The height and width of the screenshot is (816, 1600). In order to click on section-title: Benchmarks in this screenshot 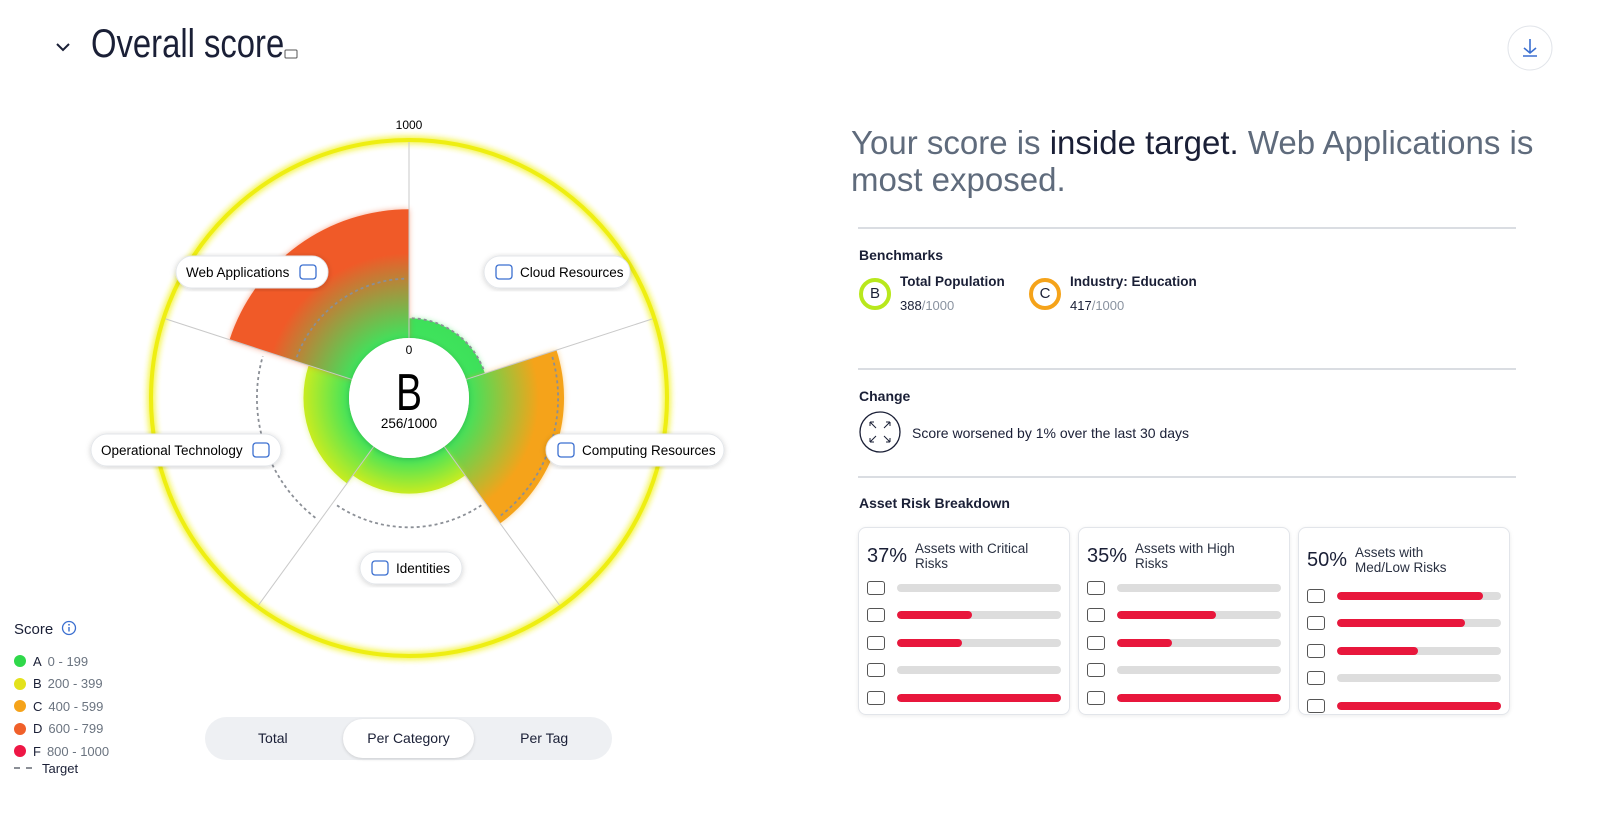, I will do `click(901, 255)`.